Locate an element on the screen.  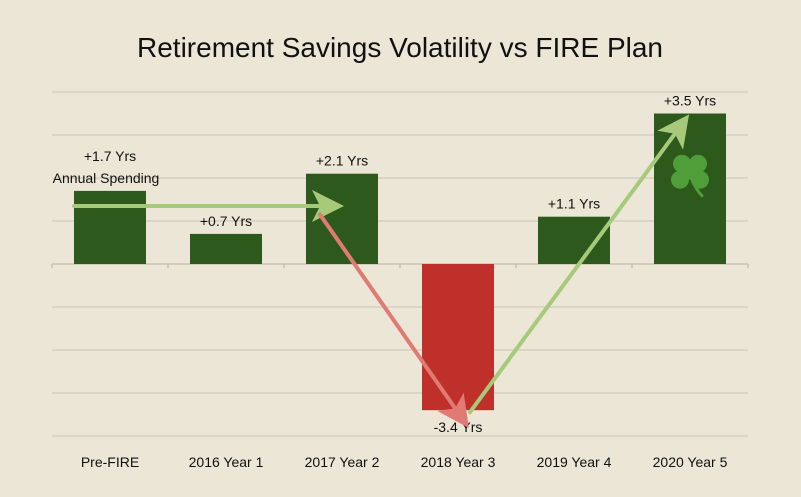
x-tick-label: Pre-FIRE is located at coordinates (110, 462).